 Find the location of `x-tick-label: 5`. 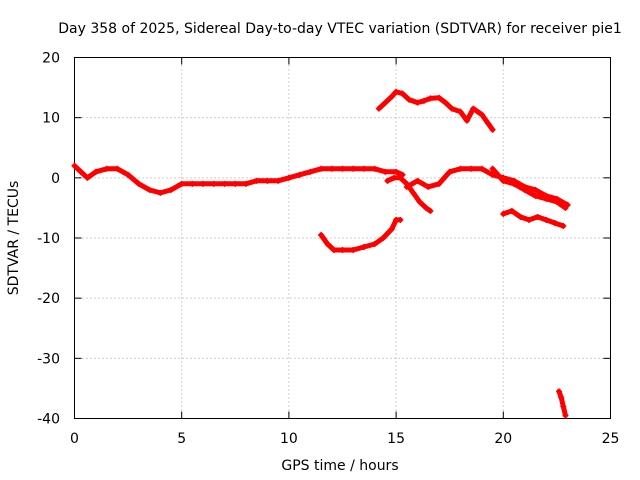

x-tick-label: 5 is located at coordinates (181, 439).